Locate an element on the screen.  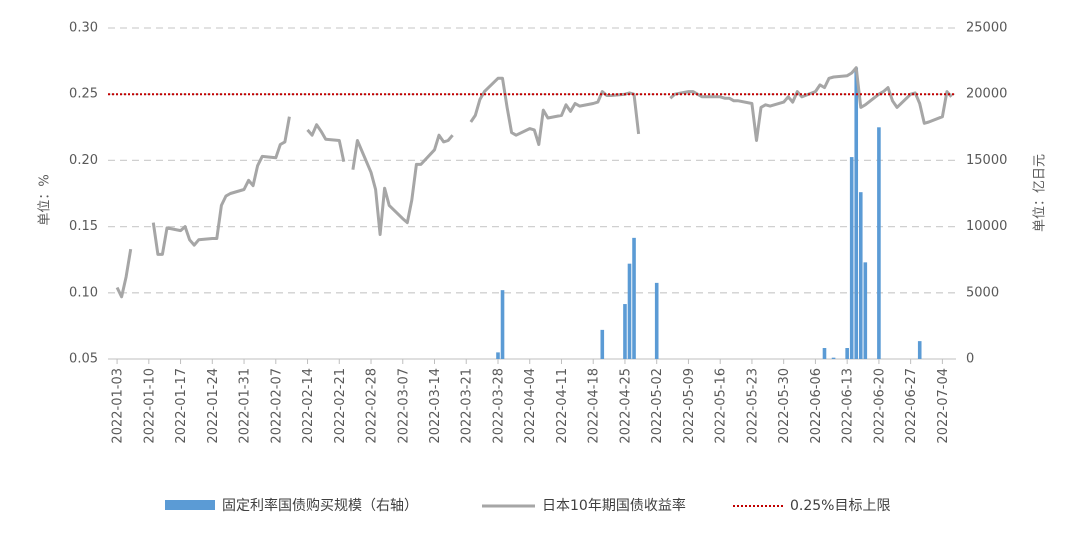
x-tick-label: 2022-01-10 is located at coordinates (149, 406).